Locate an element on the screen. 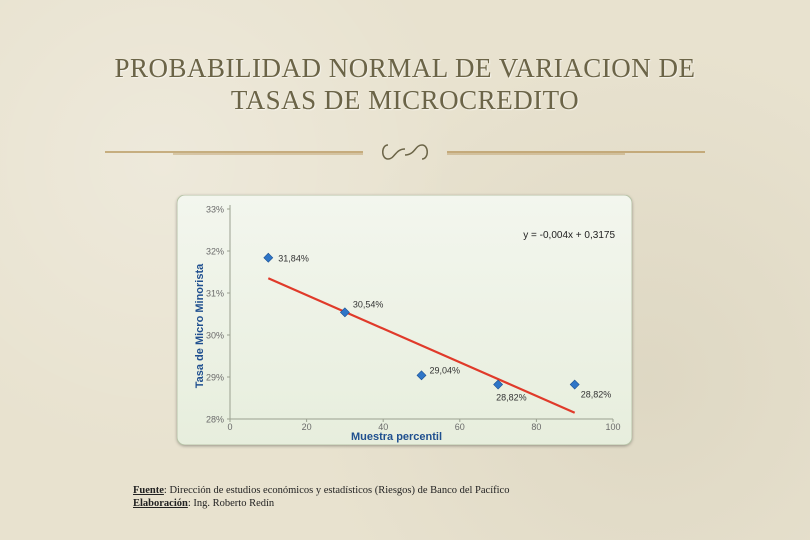 The height and width of the screenshot is (540, 810). prepared-note: Elaboración: Ing. Roberto Redín is located at coordinates (321, 503).